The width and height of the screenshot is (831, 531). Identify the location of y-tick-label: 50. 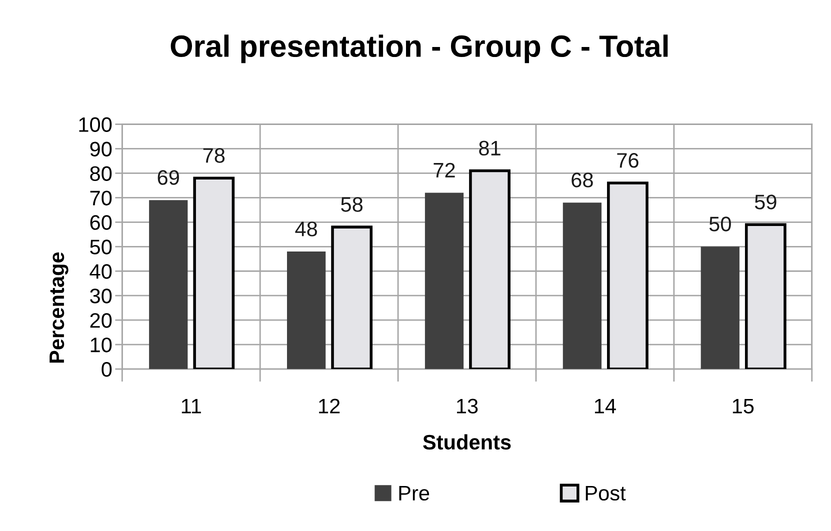
(101, 247).